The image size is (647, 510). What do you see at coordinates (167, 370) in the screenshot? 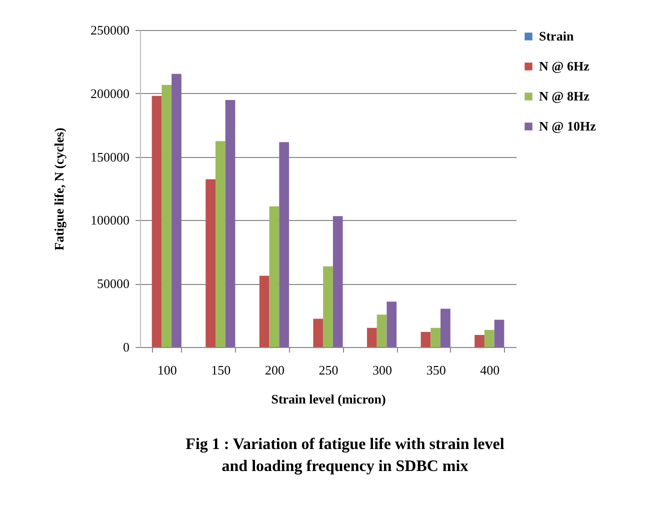
I see `x-tick-label: 100` at bounding box center [167, 370].